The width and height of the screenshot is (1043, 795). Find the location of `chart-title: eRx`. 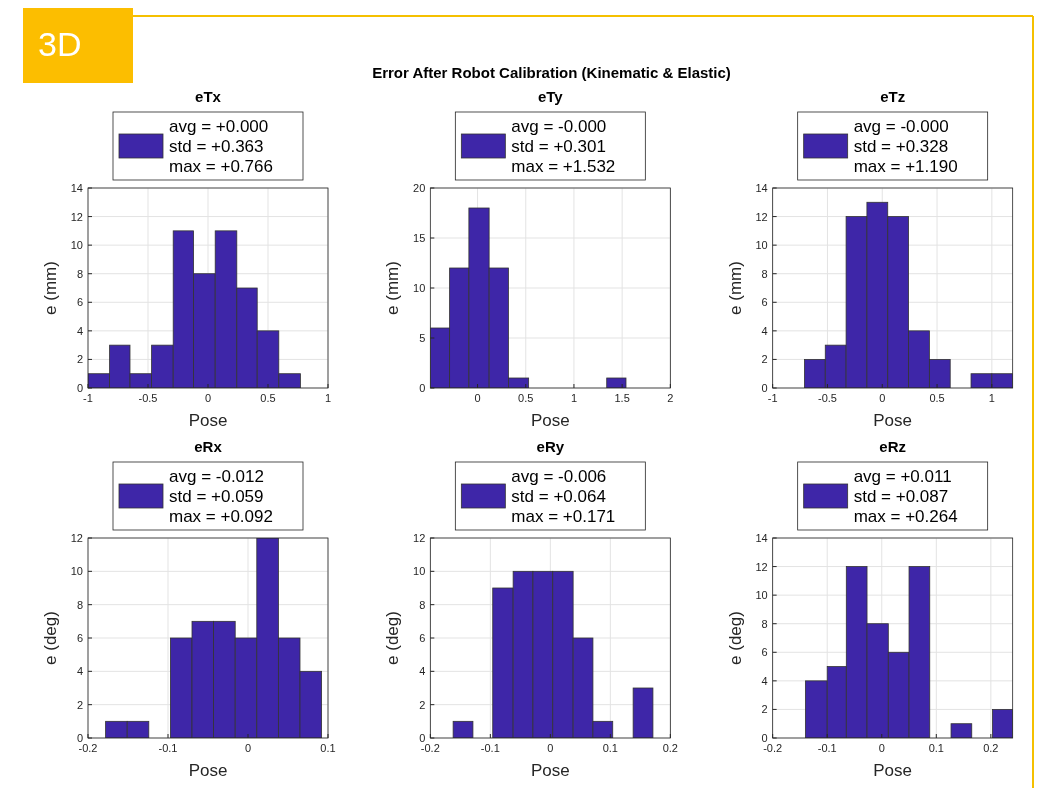

chart-title: eRx is located at coordinates (208, 446).